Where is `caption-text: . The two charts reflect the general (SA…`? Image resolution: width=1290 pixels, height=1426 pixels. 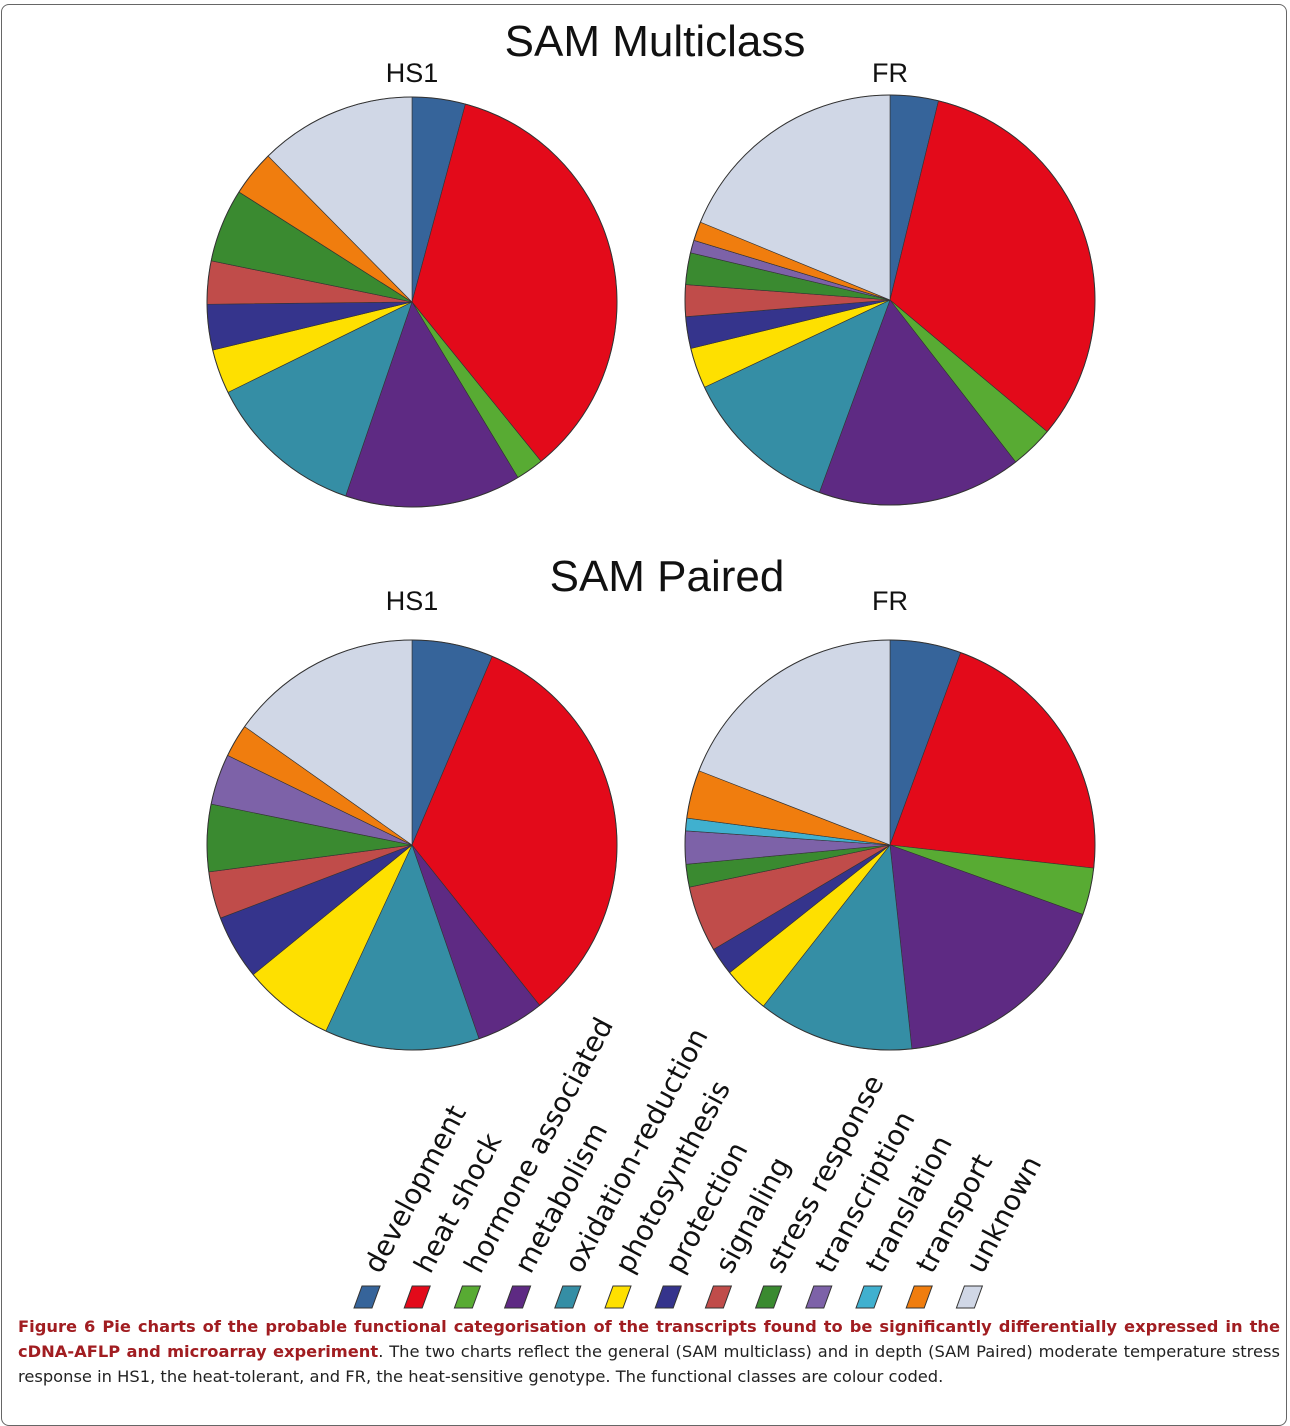 caption-text: . The two charts reflect the general (SA… is located at coordinates (649, 1364).